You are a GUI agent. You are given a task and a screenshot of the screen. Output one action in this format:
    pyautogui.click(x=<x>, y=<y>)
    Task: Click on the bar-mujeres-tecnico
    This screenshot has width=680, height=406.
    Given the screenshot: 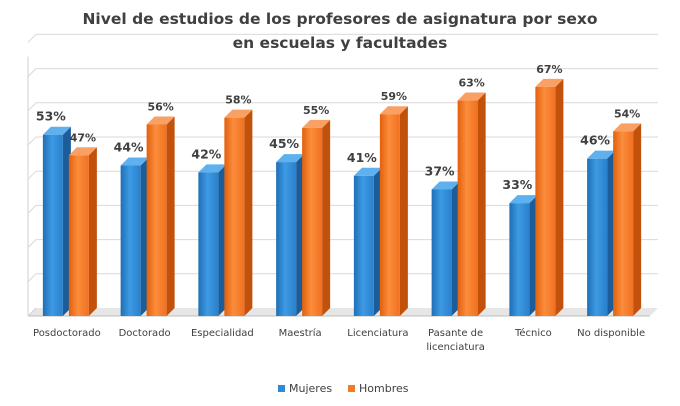 What is the action you would take?
    pyautogui.click(x=523, y=255)
    